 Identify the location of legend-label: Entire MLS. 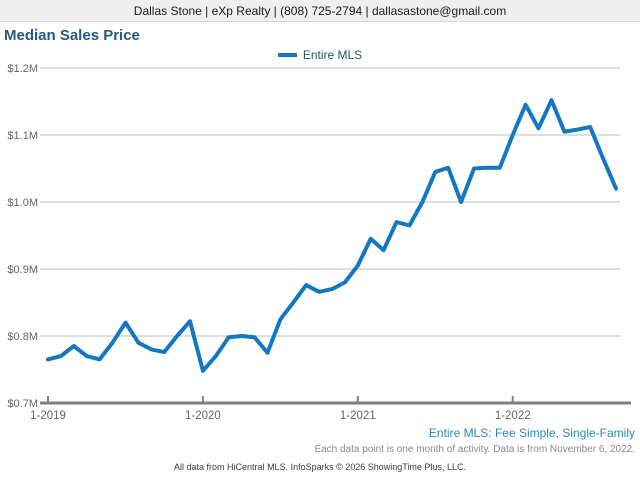
(332, 55).